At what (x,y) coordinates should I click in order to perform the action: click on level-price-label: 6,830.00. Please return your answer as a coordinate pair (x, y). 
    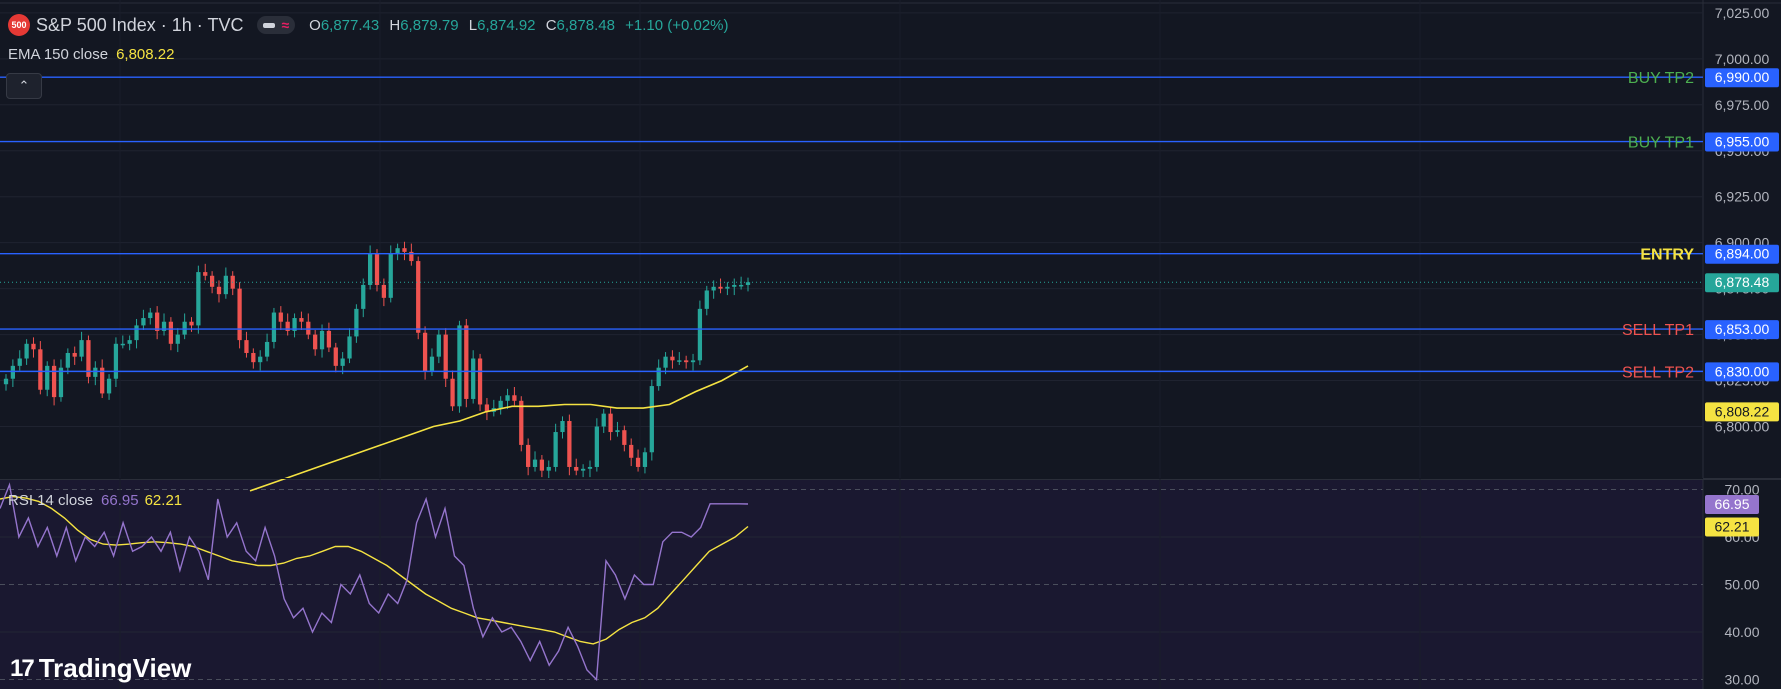
    Looking at the image, I should click on (1742, 371).